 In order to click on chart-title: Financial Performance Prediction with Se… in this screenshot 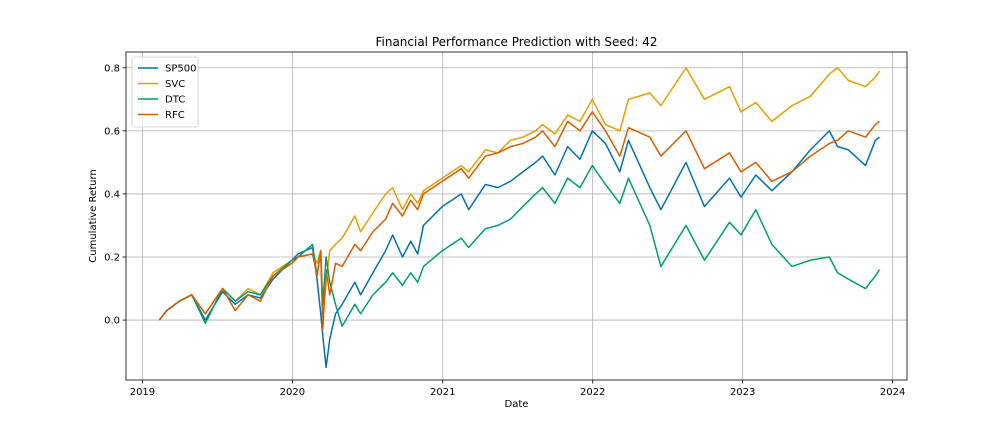, I will do `click(516, 42)`.